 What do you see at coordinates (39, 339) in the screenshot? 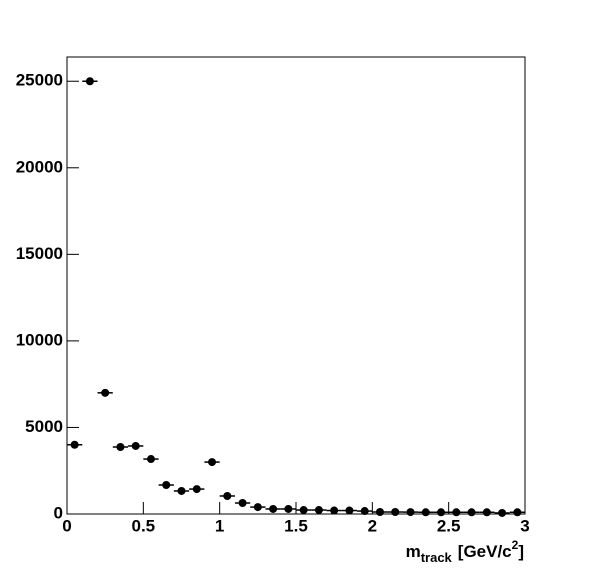
I see `y-tick-label: 10000` at bounding box center [39, 339].